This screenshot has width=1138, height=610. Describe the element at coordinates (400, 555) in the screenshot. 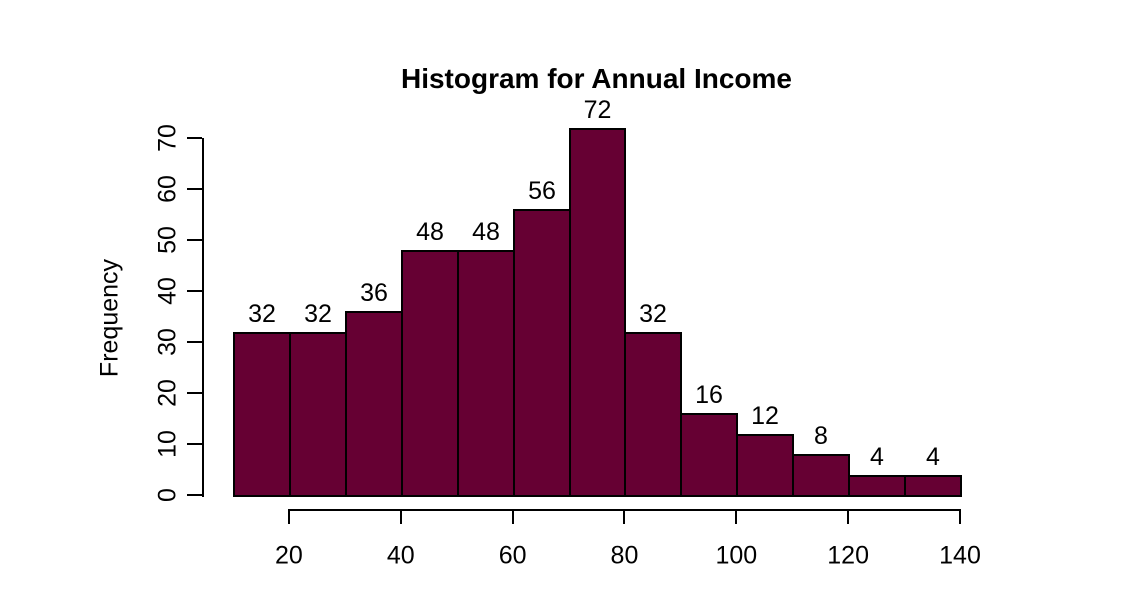

I see `x-tick-label: 40` at that location.